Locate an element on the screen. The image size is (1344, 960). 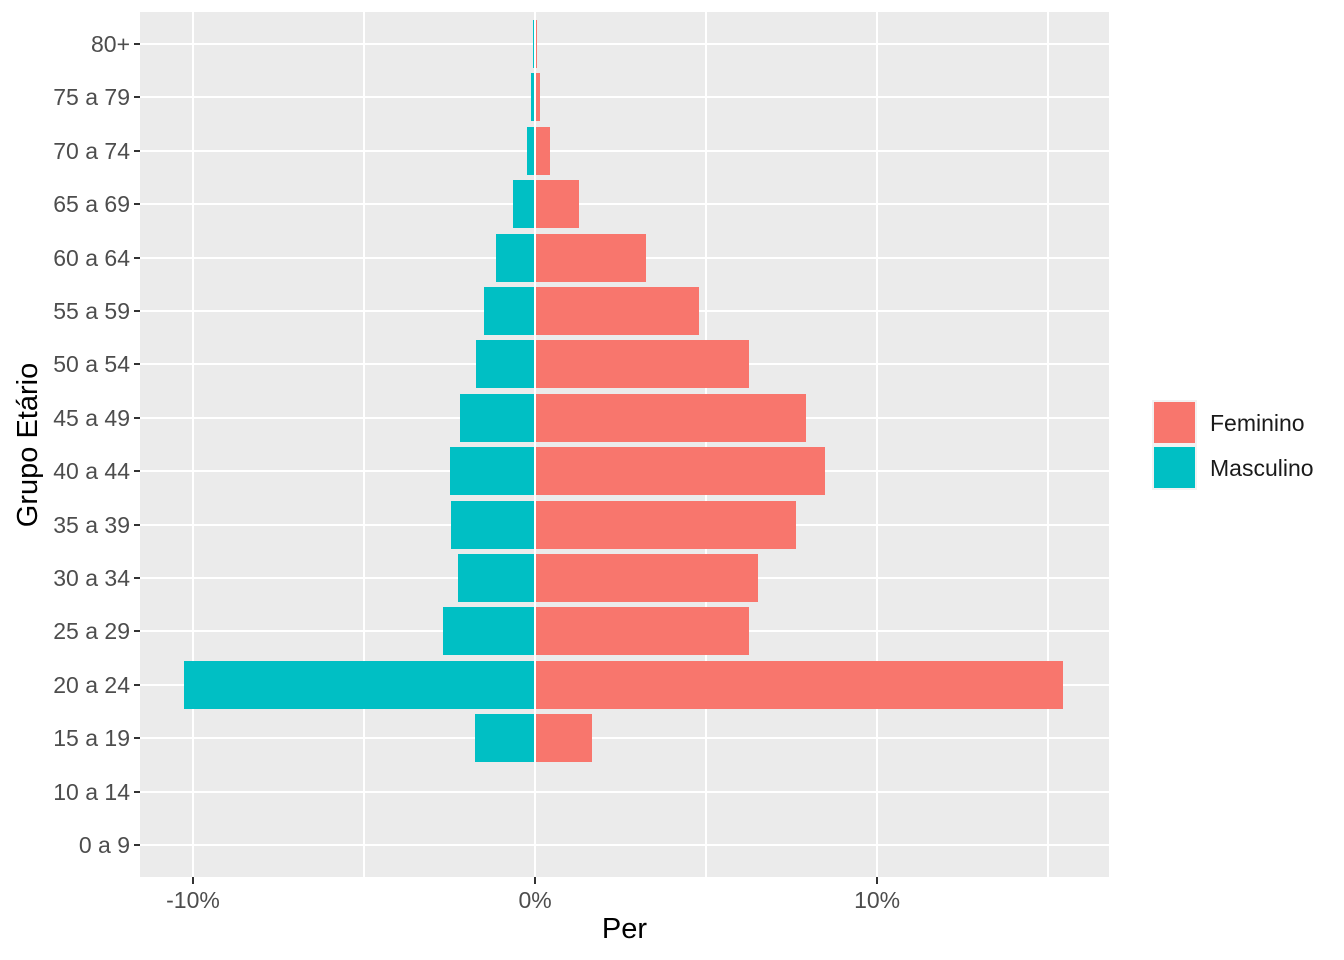
y-tick-label: 25 a 29 is located at coordinates (91, 631).